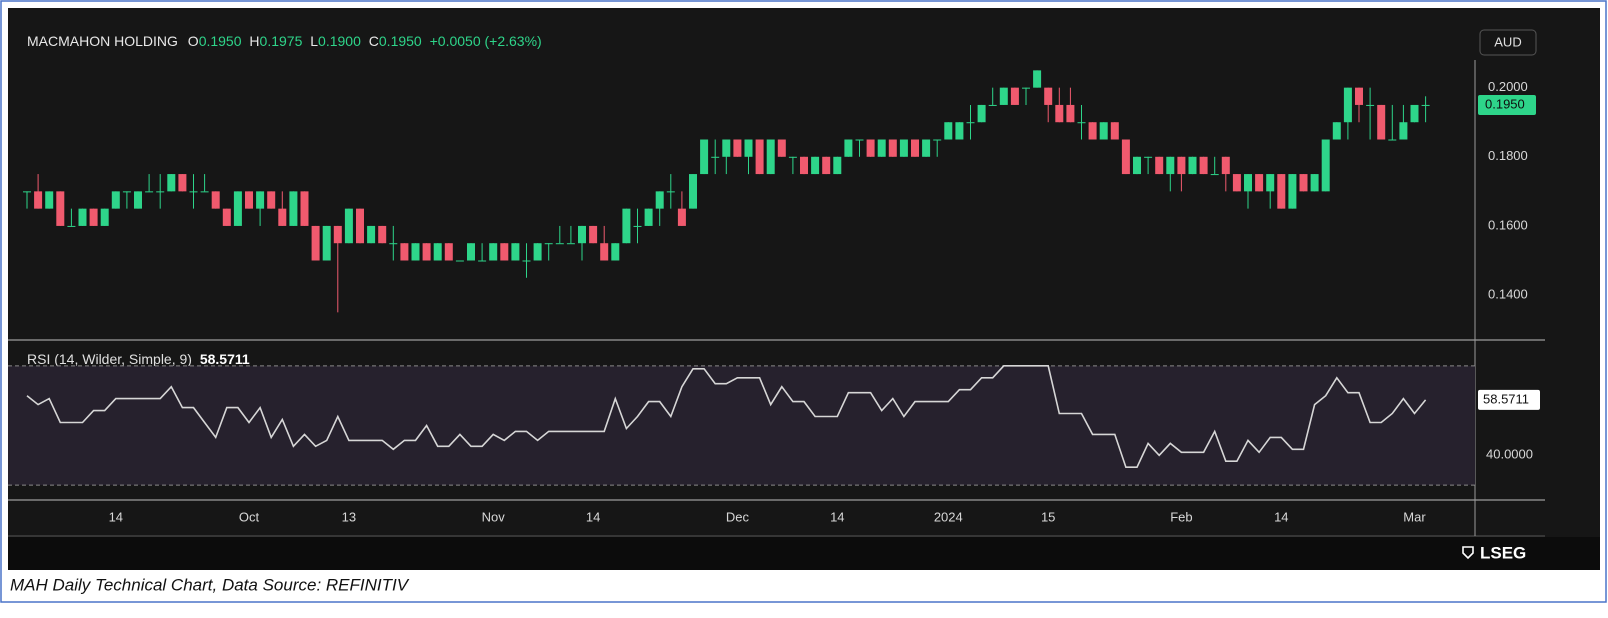 The height and width of the screenshot is (618, 1608). I want to click on rsi-value-label: 58.5711, so click(1506, 398).